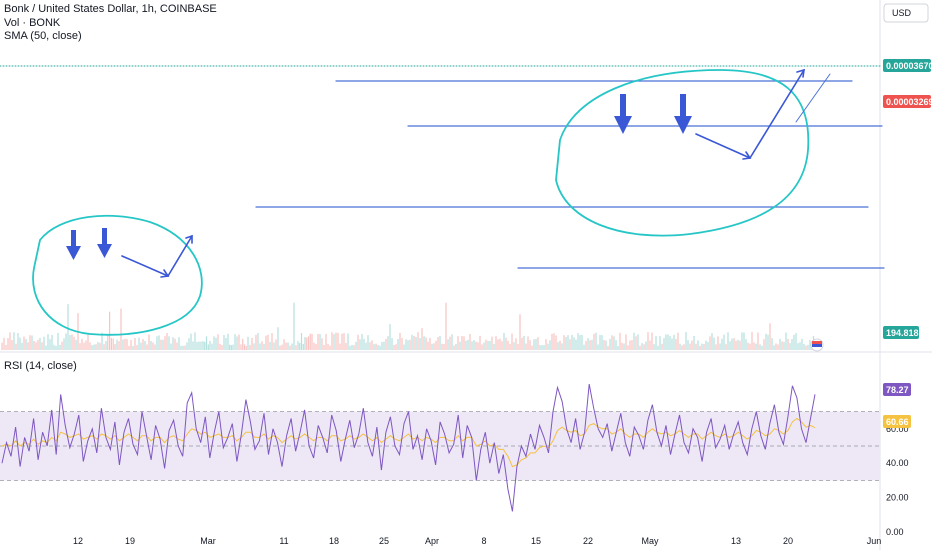 The width and height of the screenshot is (932, 550). I want to click on time-axis-tick: 18, so click(334, 541).